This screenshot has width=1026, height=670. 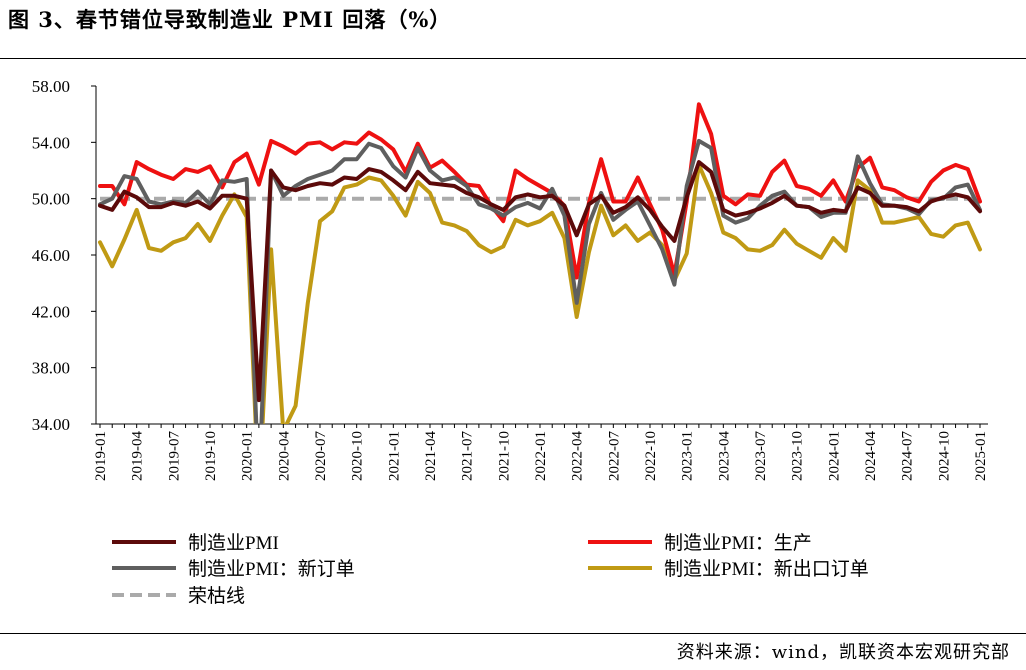 I want to click on x-tick-label: 2019-01, so click(x=101, y=456).